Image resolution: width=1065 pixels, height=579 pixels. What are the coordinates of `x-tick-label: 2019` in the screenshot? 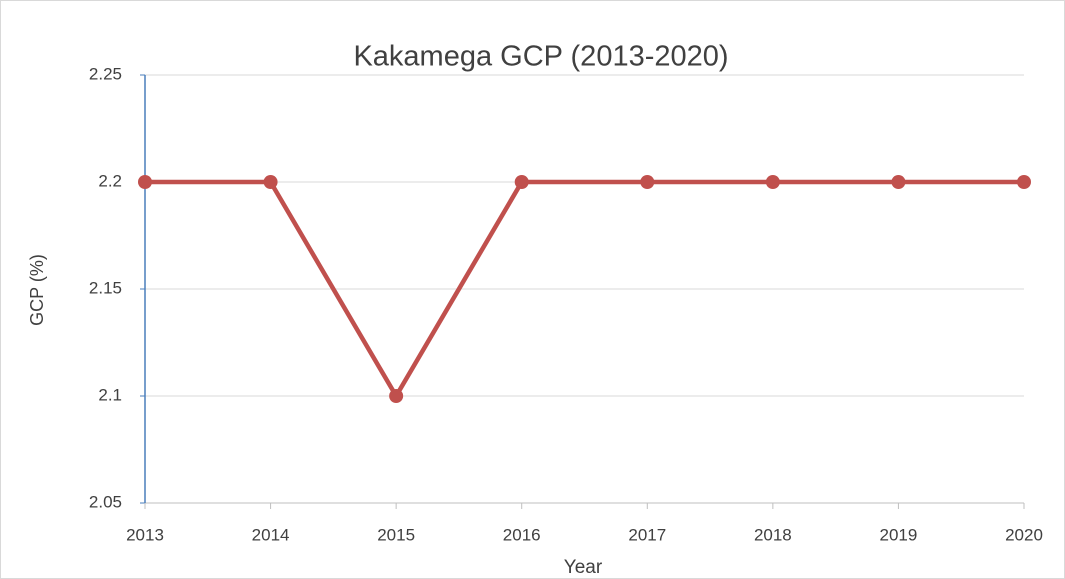 It's located at (899, 534).